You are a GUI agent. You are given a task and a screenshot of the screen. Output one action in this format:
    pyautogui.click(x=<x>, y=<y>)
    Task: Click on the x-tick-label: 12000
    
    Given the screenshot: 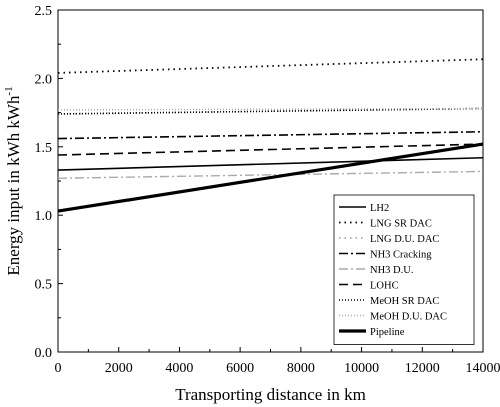 What is the action you would take?
    pyautogui.click(x=422, y=368)
    